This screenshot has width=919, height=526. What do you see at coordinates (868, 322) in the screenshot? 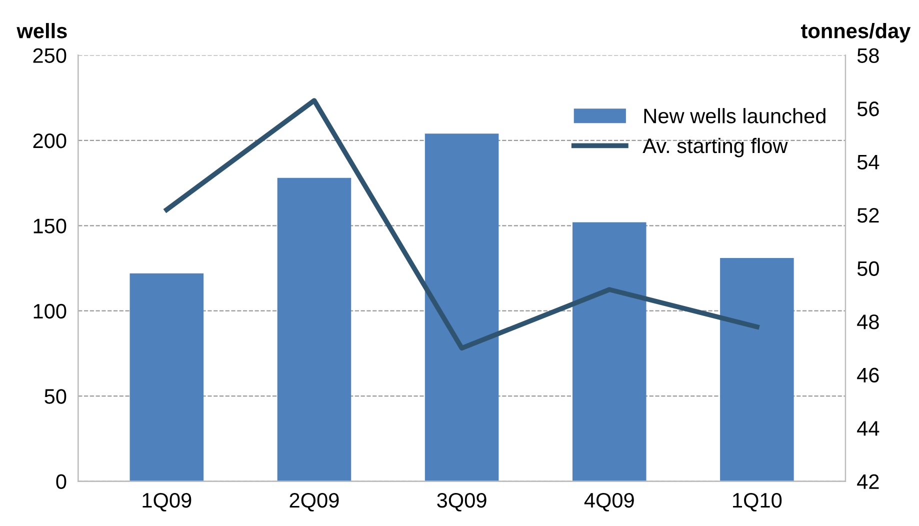
I see `y2-tick-label: 48` at bounding box center [868, 322].